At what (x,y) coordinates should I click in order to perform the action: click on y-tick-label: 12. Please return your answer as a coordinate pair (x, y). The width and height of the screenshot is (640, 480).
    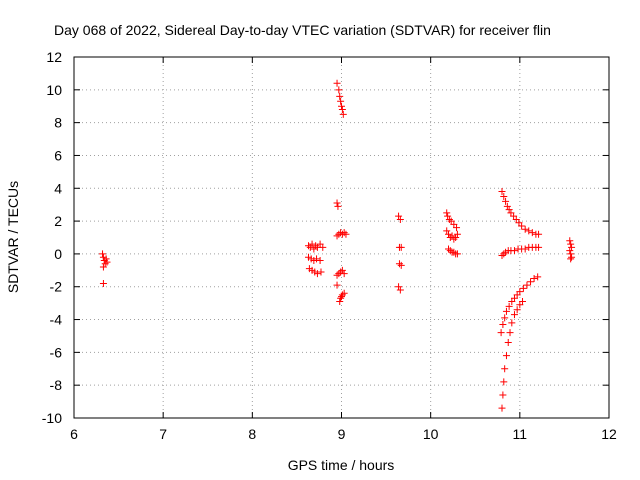
    Looking at the image, I should click on (54, 57).